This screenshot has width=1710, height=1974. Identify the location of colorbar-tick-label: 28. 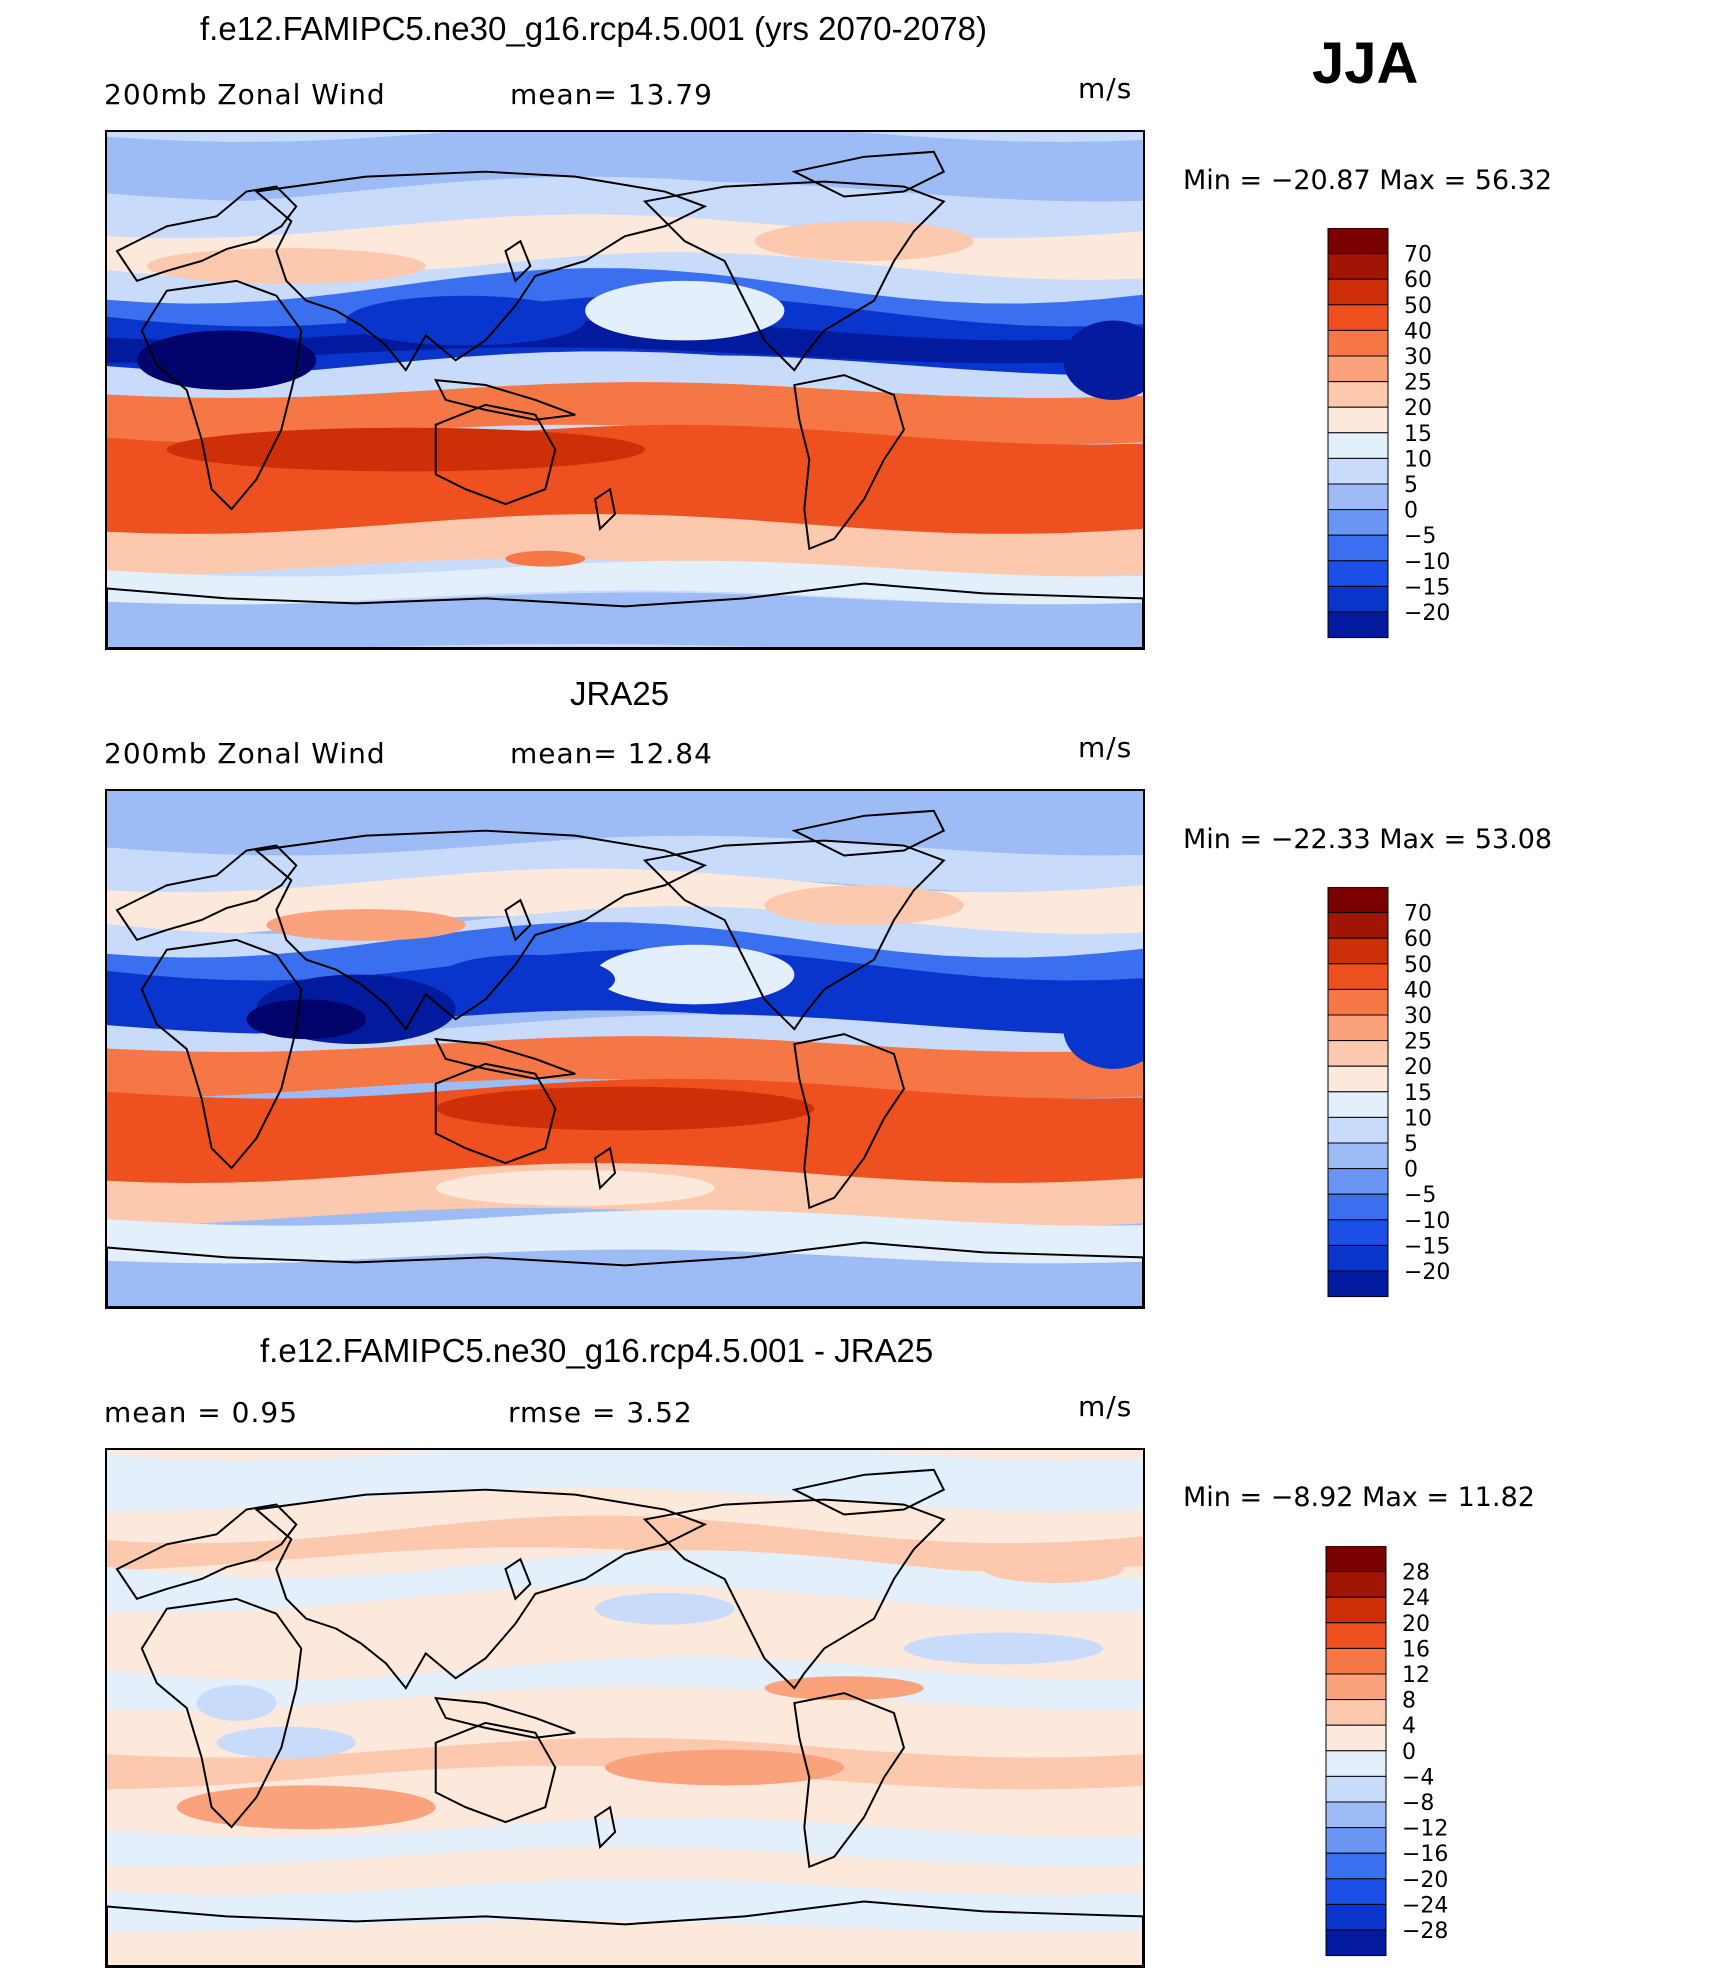
(1416, 1573).